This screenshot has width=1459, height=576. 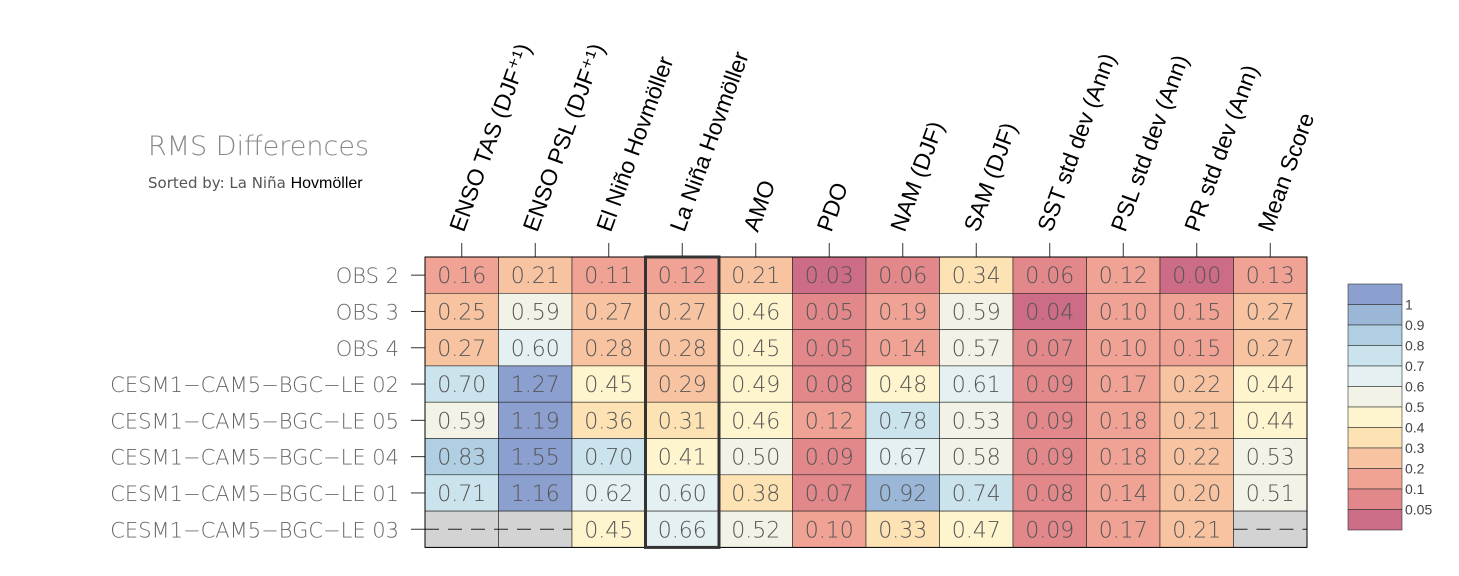 I want to click on cell-value: 0.59, so click(x=535, y=312).